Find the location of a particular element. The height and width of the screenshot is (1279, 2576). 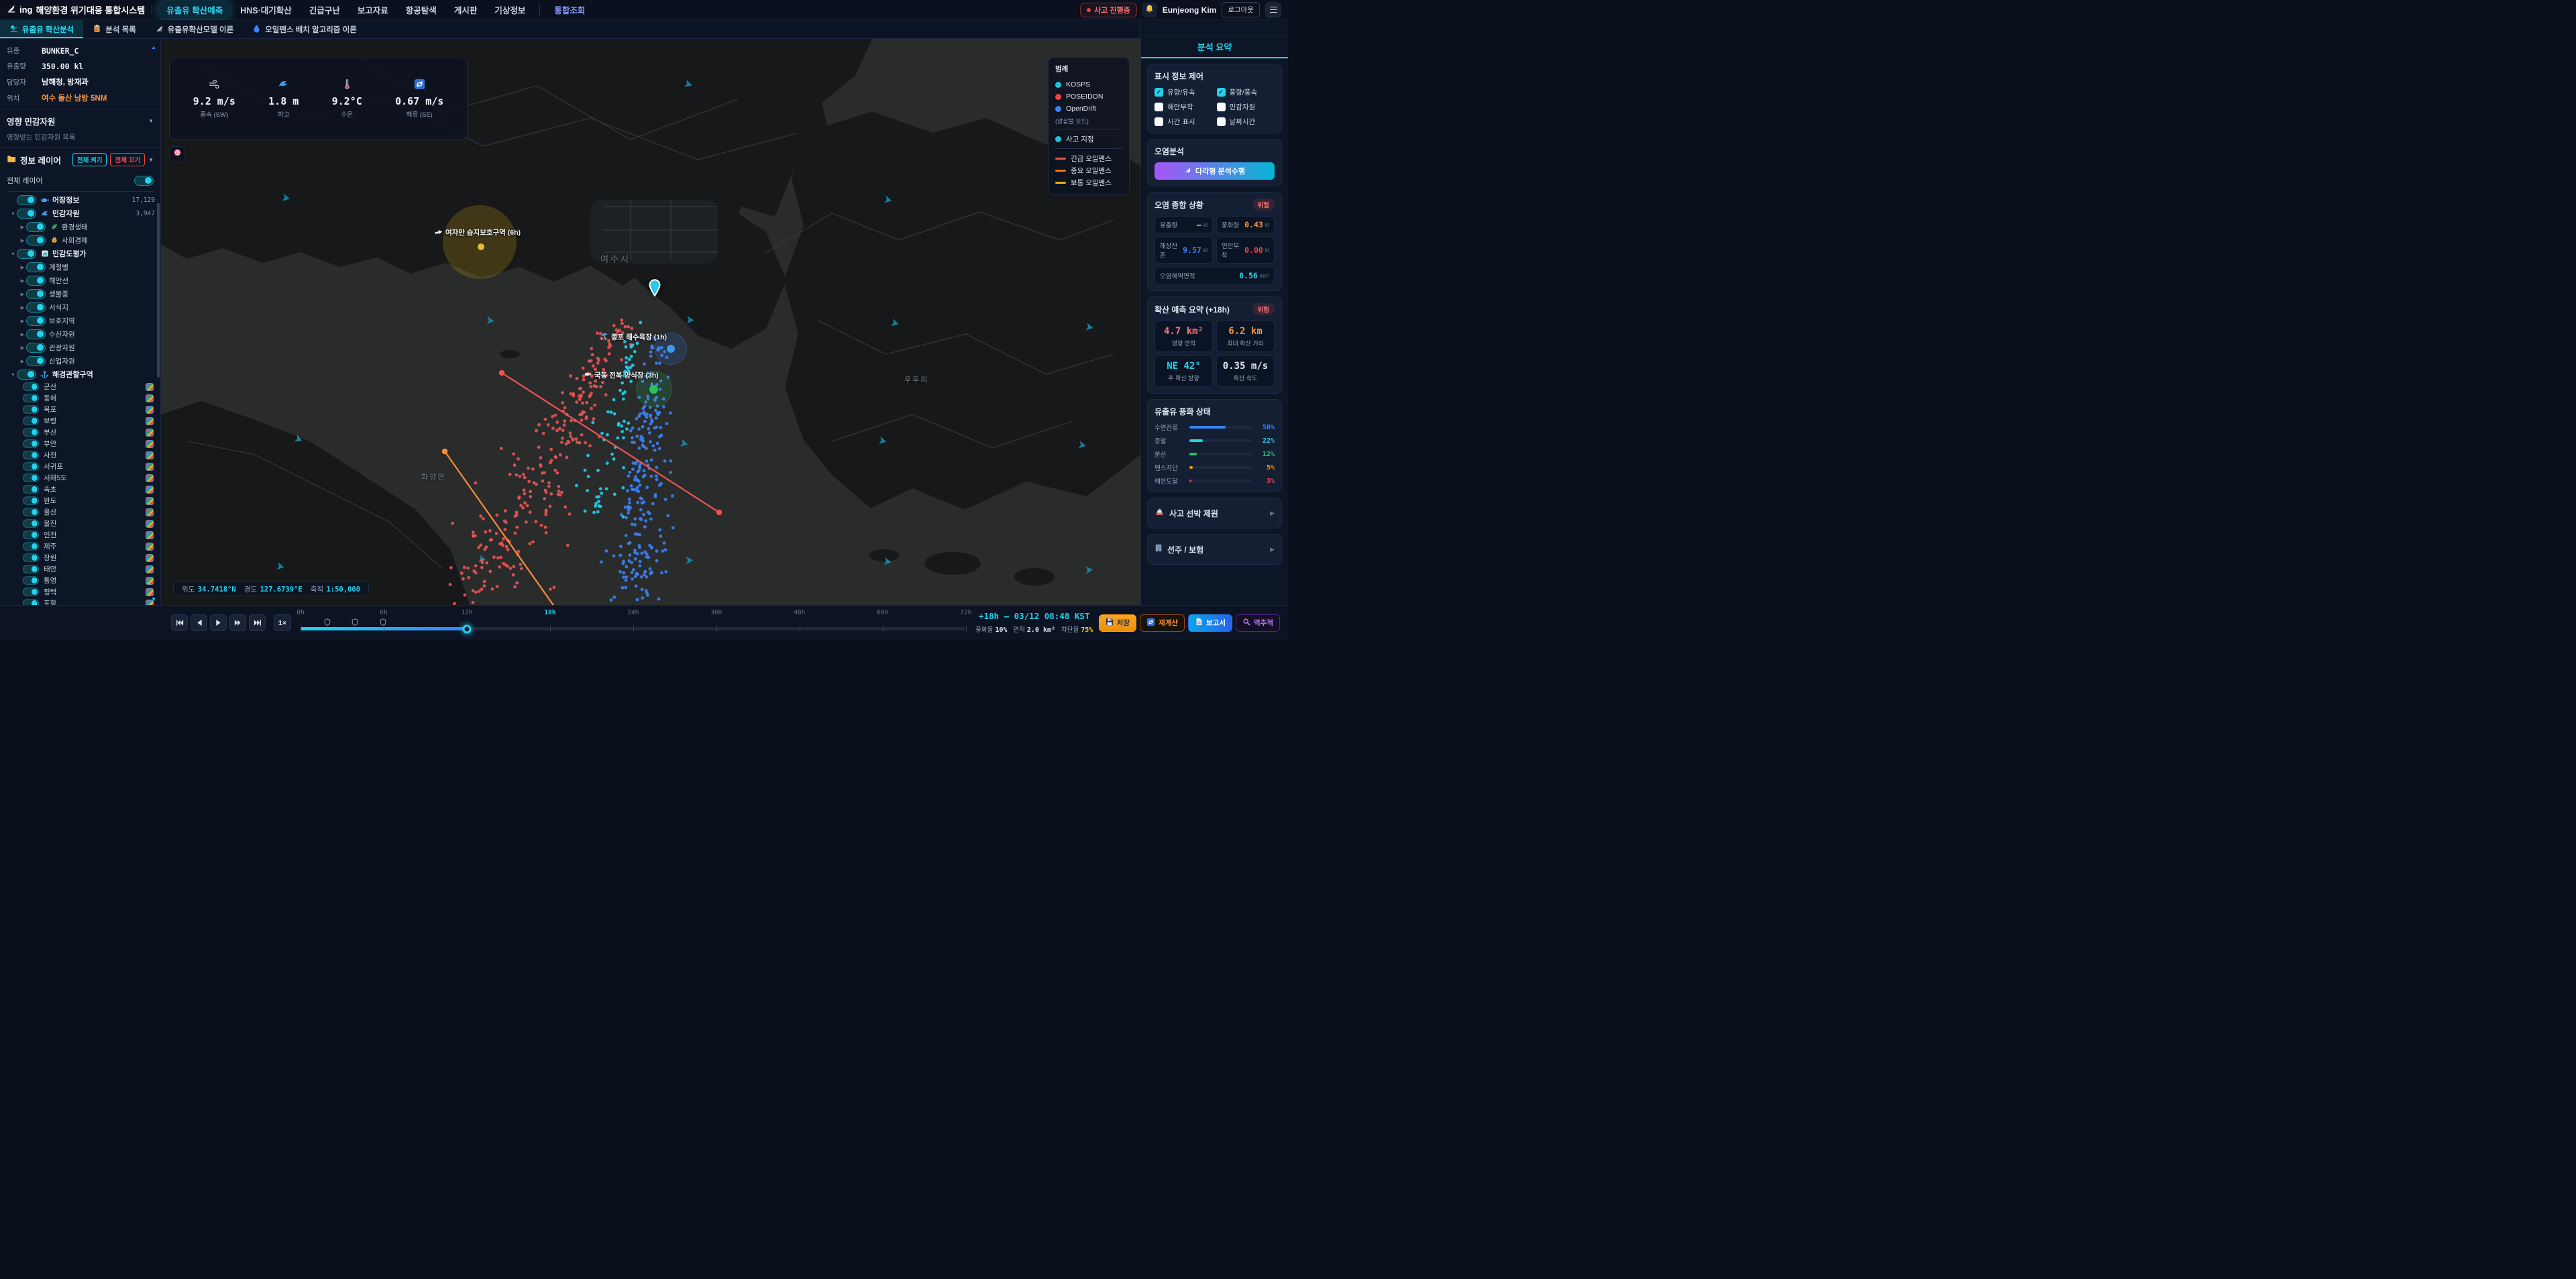

display-option: ✓ 유향/유속 is located at coordinates (1184, 92).